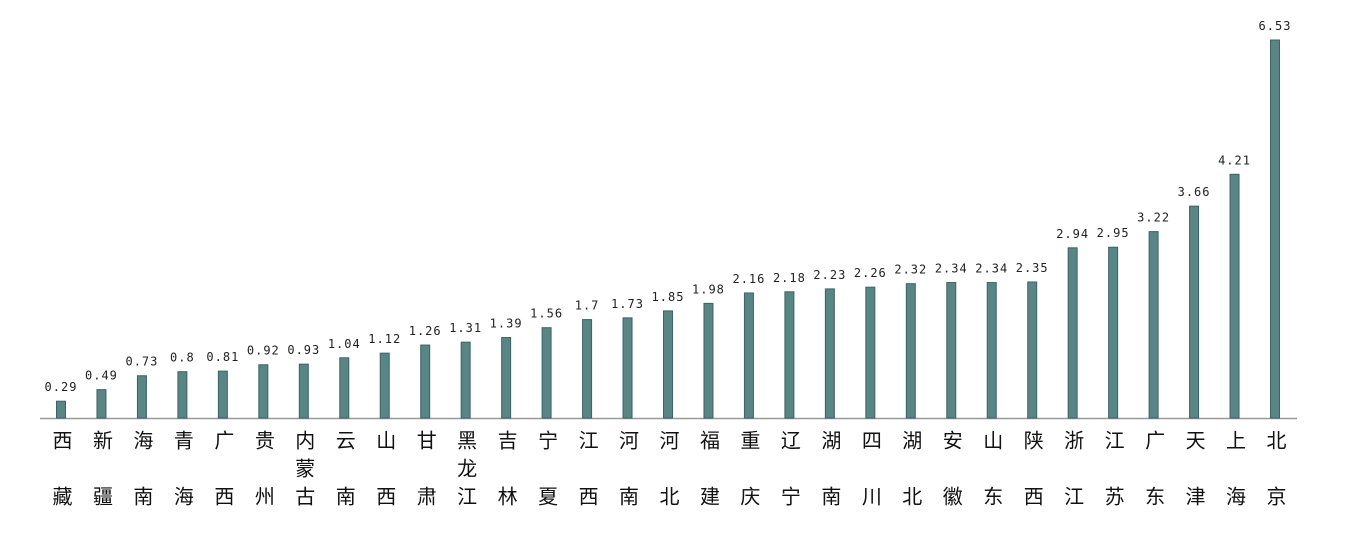 The image size is (1356, 535). I want to click on value-label: 2.35, so click(1032, 268).